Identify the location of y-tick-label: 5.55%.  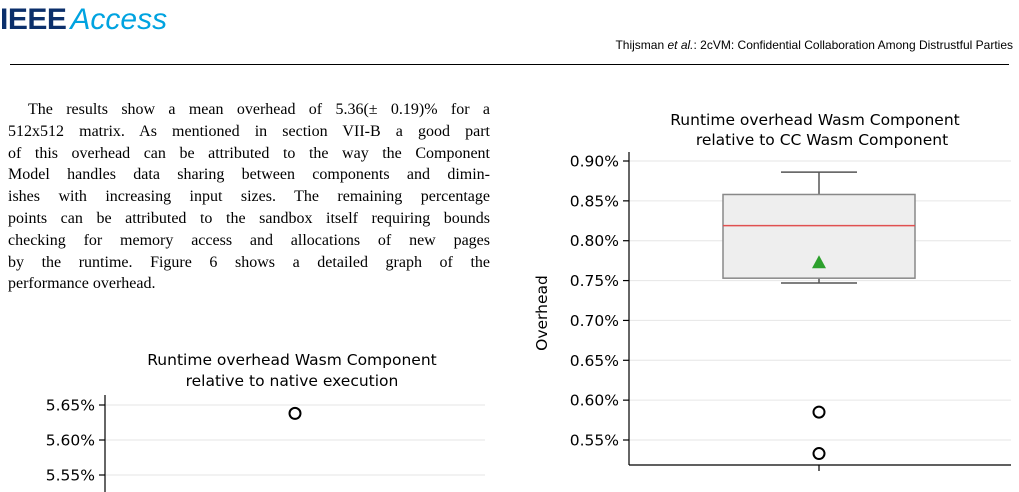
(70, 476).